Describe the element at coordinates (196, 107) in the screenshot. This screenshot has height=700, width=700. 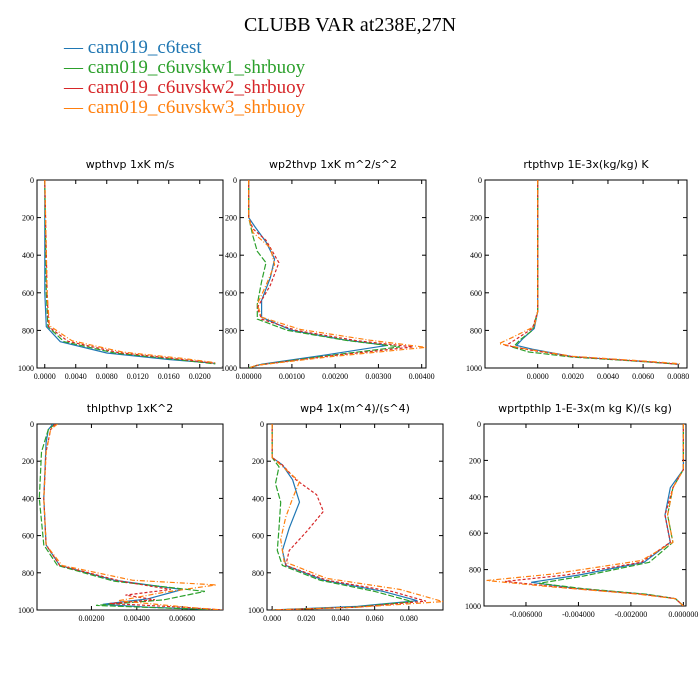
I see `legend-label: cam019_c6uvskw3_shrbuoy` at that location.